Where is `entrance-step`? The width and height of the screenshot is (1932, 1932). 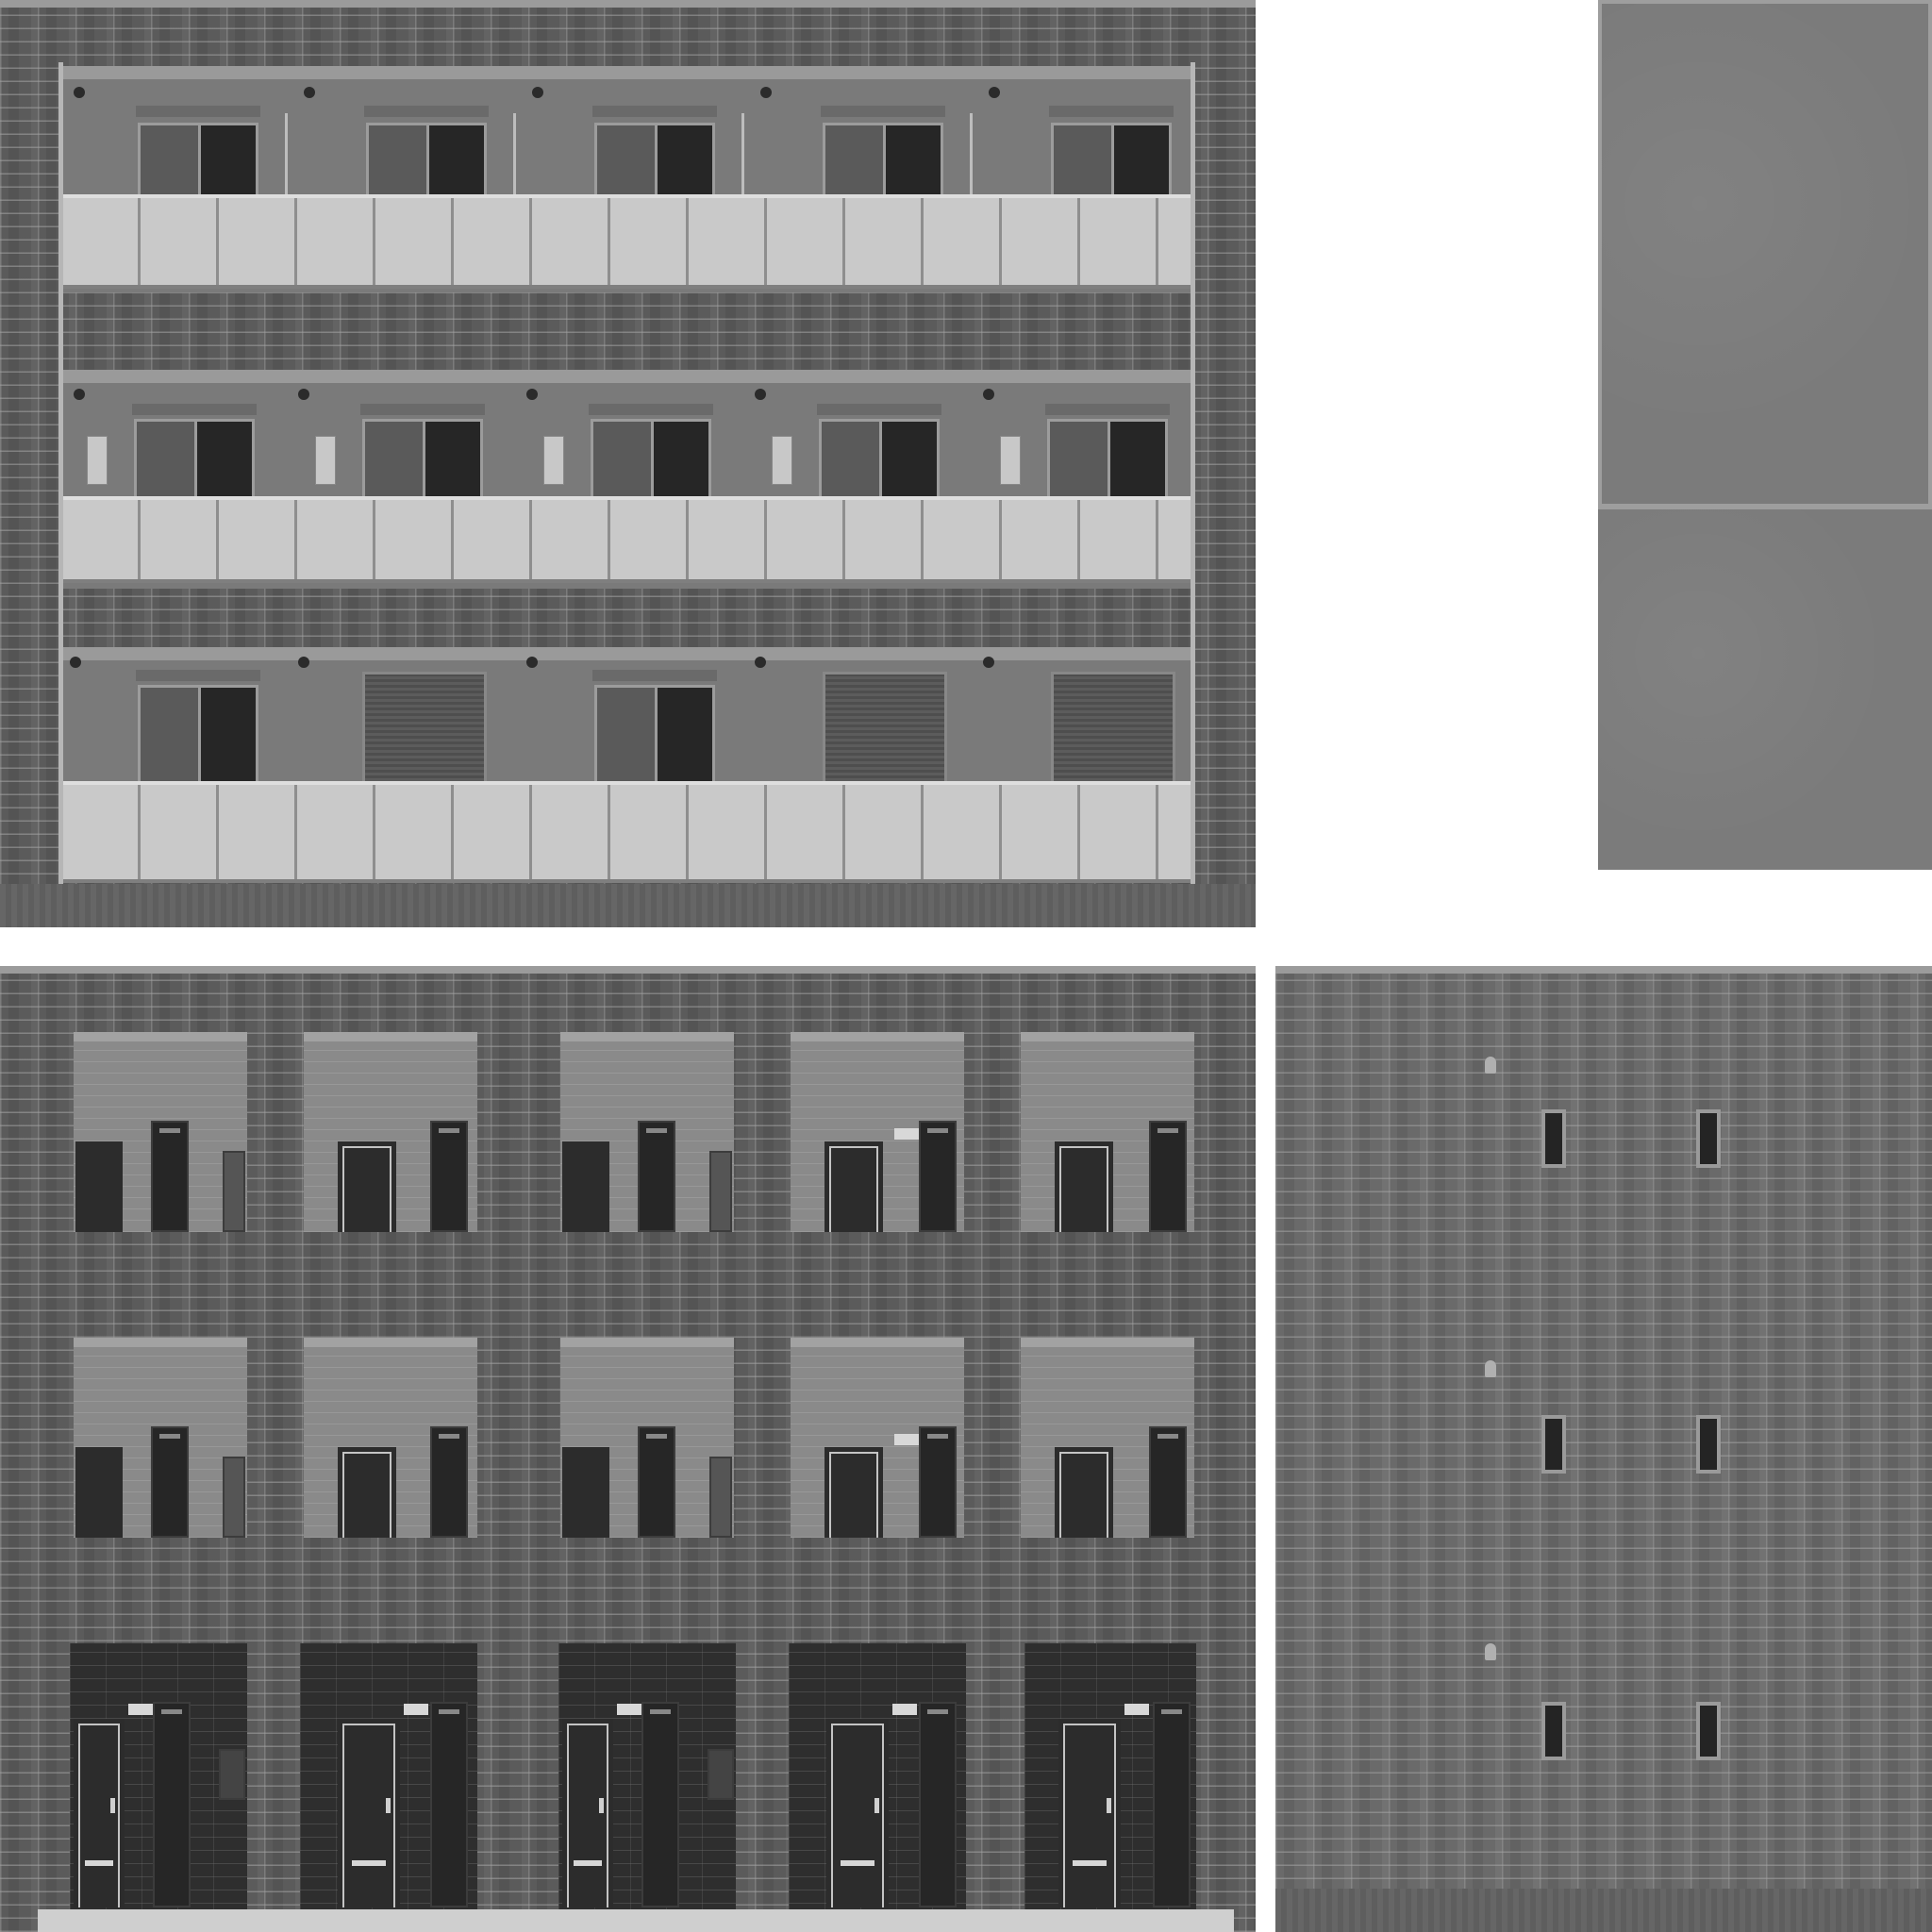
entrance-step is located at coordinates (636, 1920).